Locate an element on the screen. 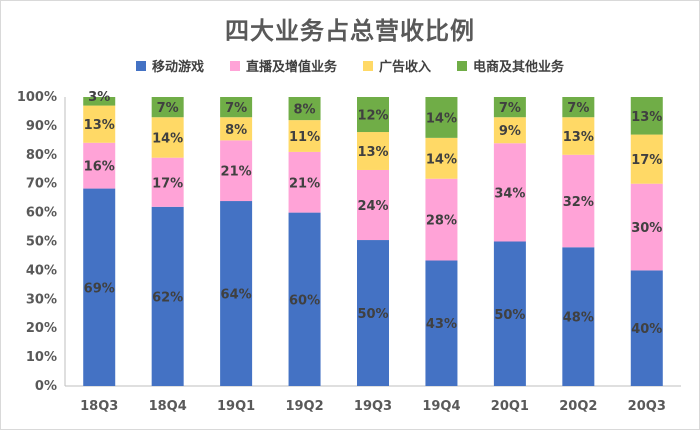 This screenshot has height=431, width=700. y-tick-label: 50% is located at coordinates (41, 242).